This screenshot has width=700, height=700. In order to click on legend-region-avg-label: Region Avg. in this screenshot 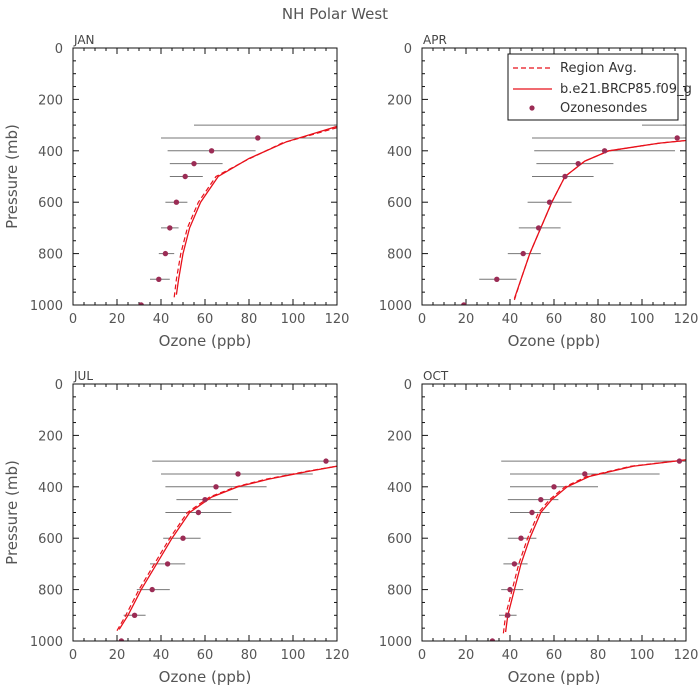, I will do `click(598, 68)`.